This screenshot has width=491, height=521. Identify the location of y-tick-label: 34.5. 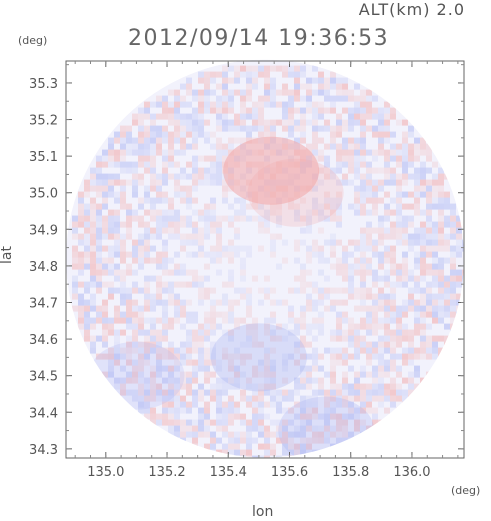
(43, 377).